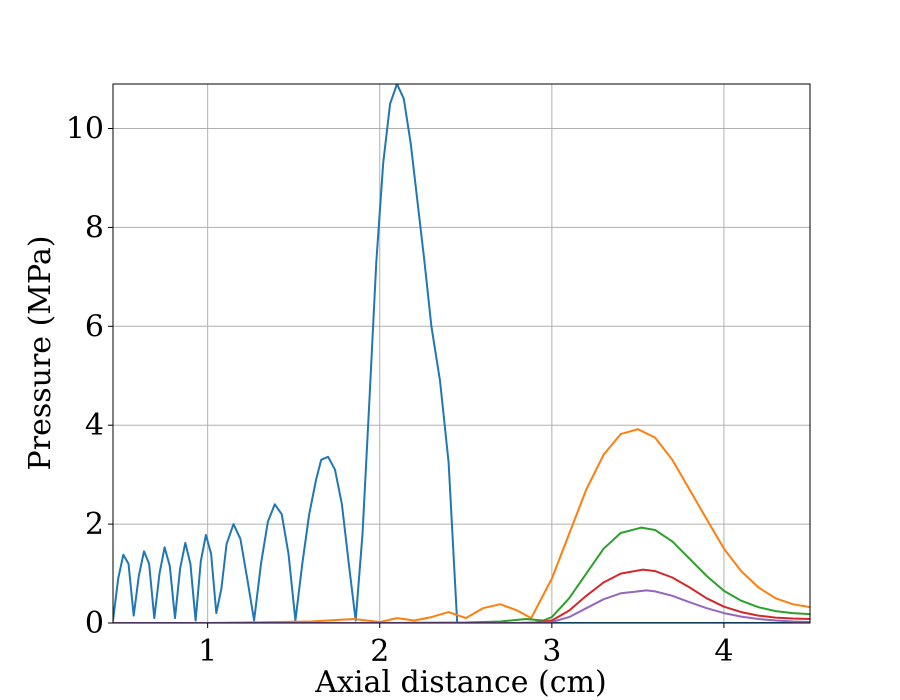 The width and height of the screenshot is (900, 700). What do you see at coordinates (551, 651) in the screenshot?
I see `x-tick-label: 3` at bounding box center [551, 651].